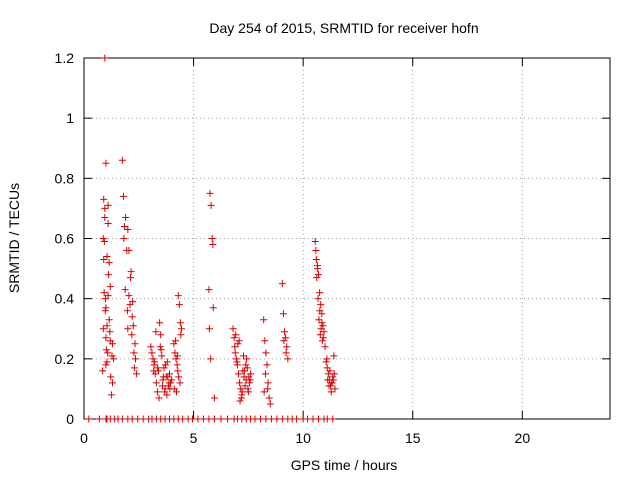  Describe the element at coordinates (344, 465) in the screenshot. I see `x-axis-label: GPS time / hours` at that location.